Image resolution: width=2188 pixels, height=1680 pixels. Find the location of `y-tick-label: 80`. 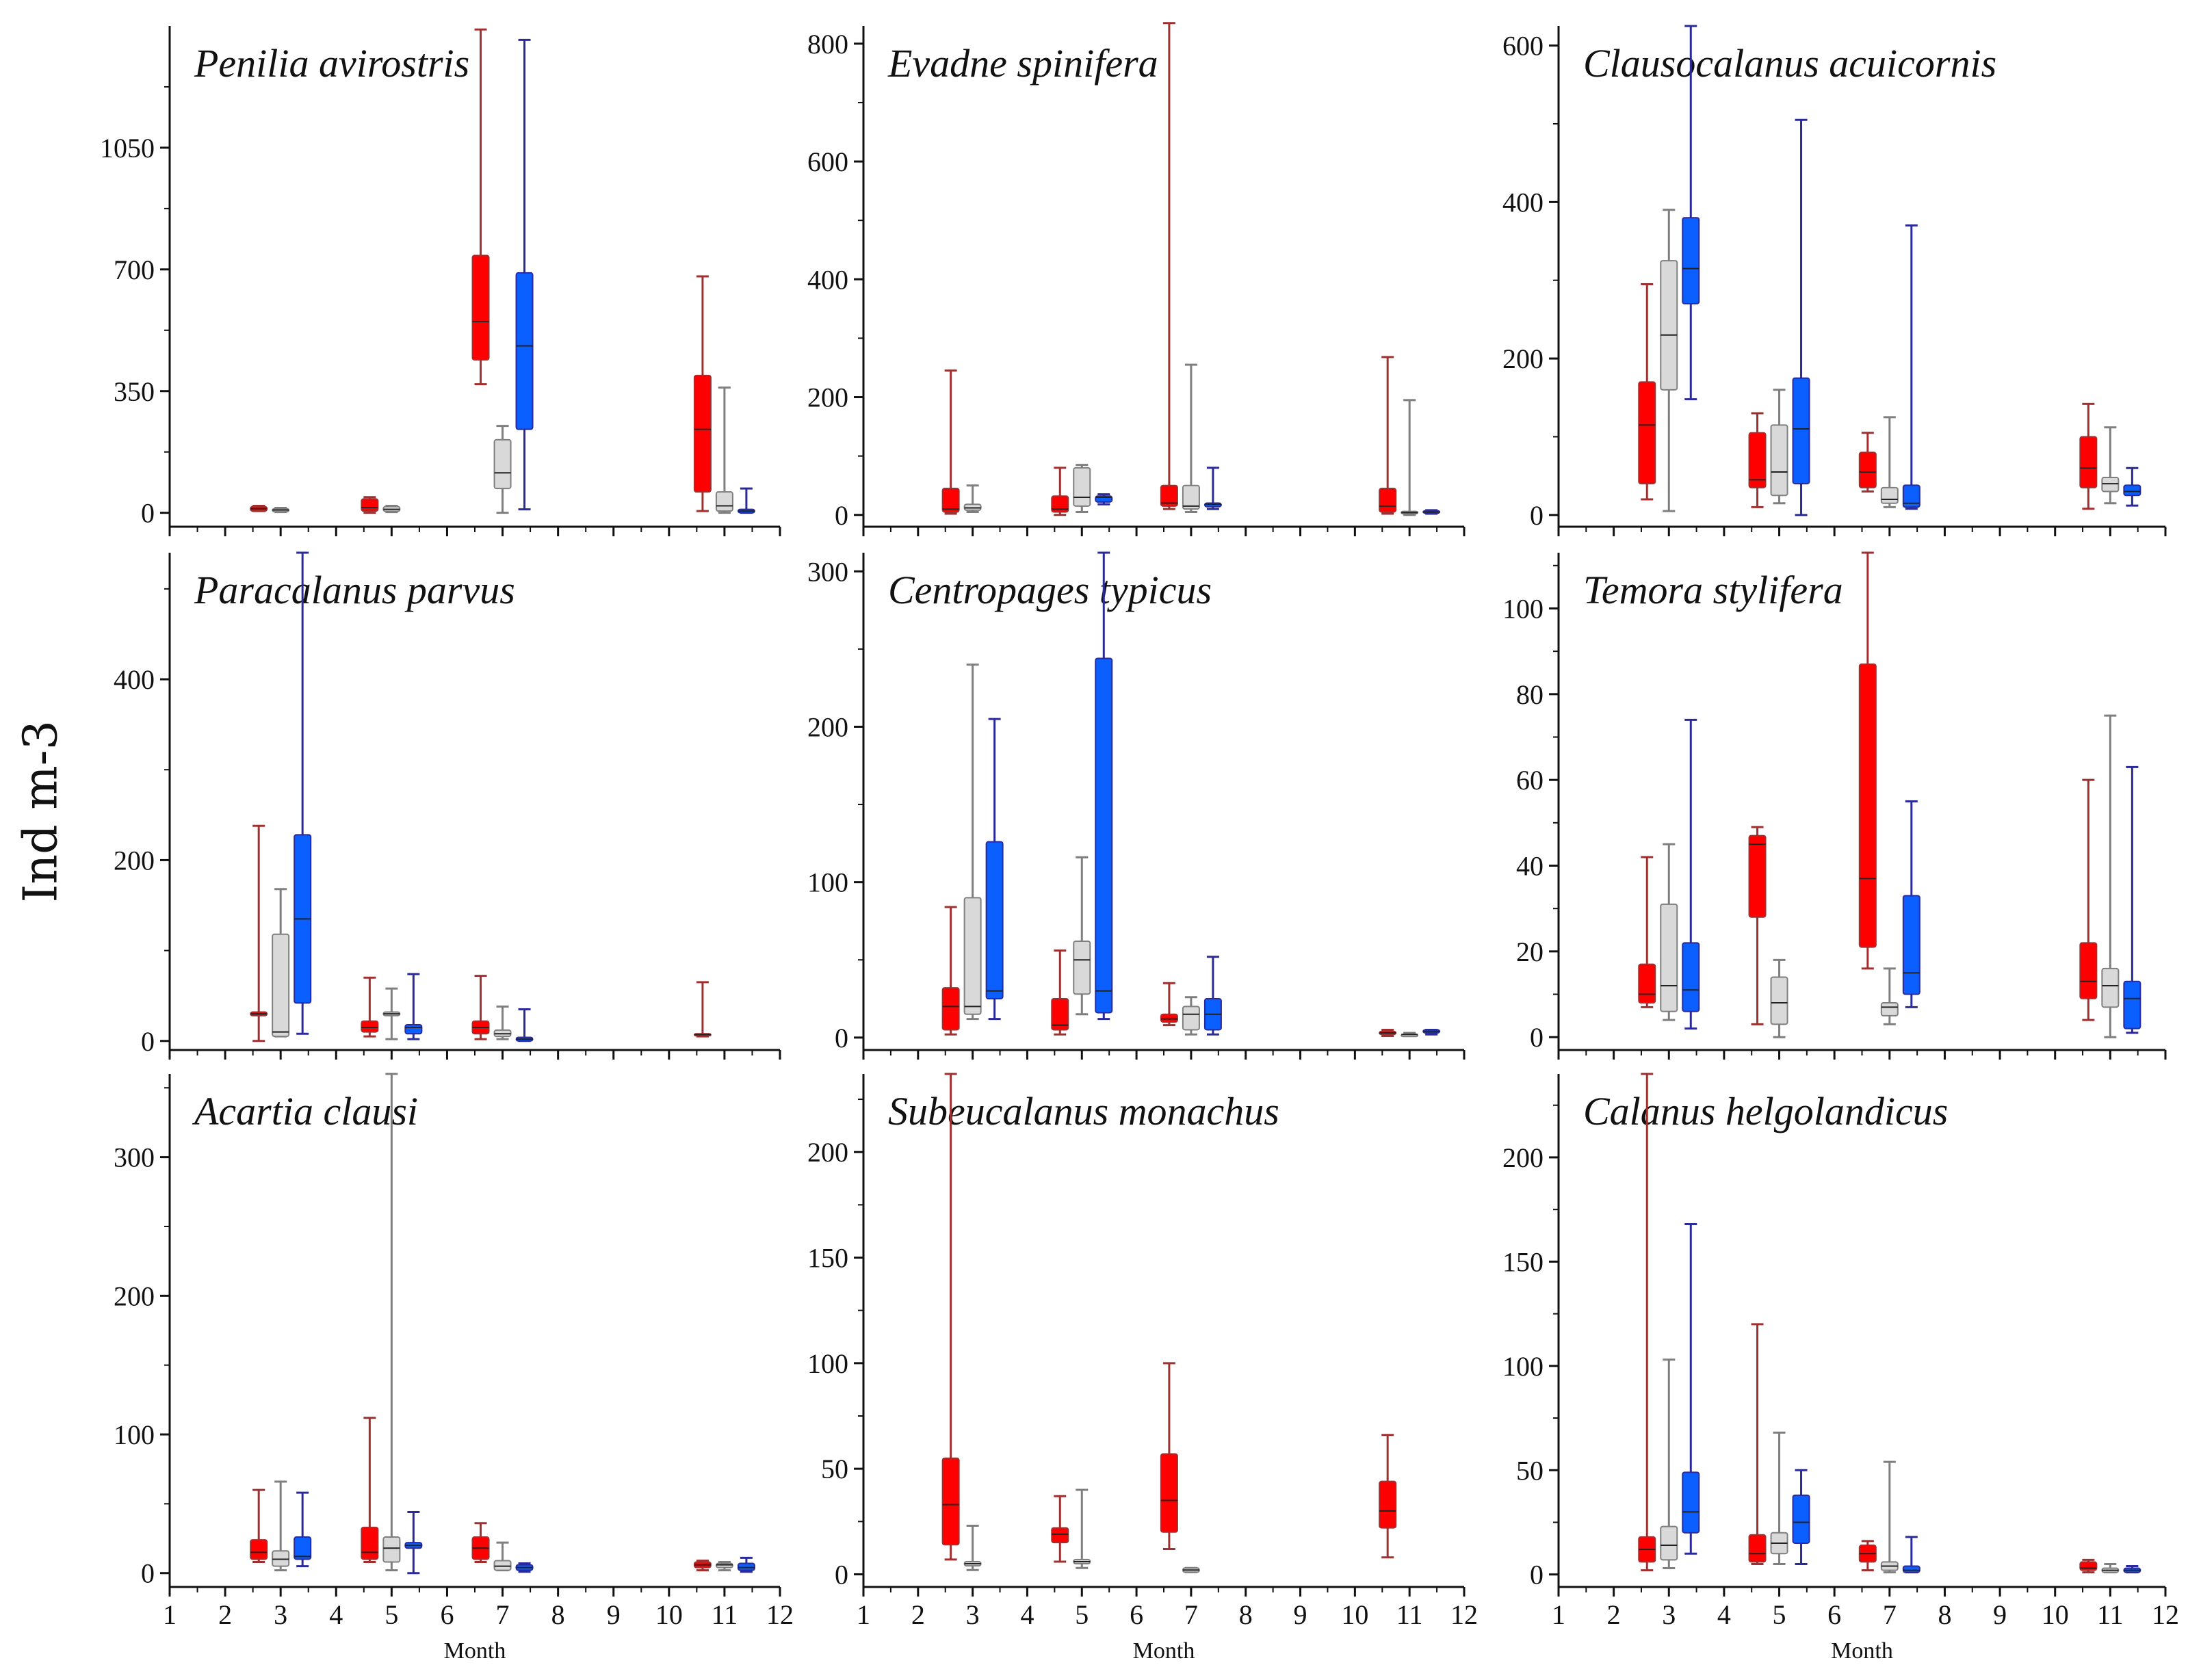

y-tick-label: 80 is located at coordinates (1530, 694).